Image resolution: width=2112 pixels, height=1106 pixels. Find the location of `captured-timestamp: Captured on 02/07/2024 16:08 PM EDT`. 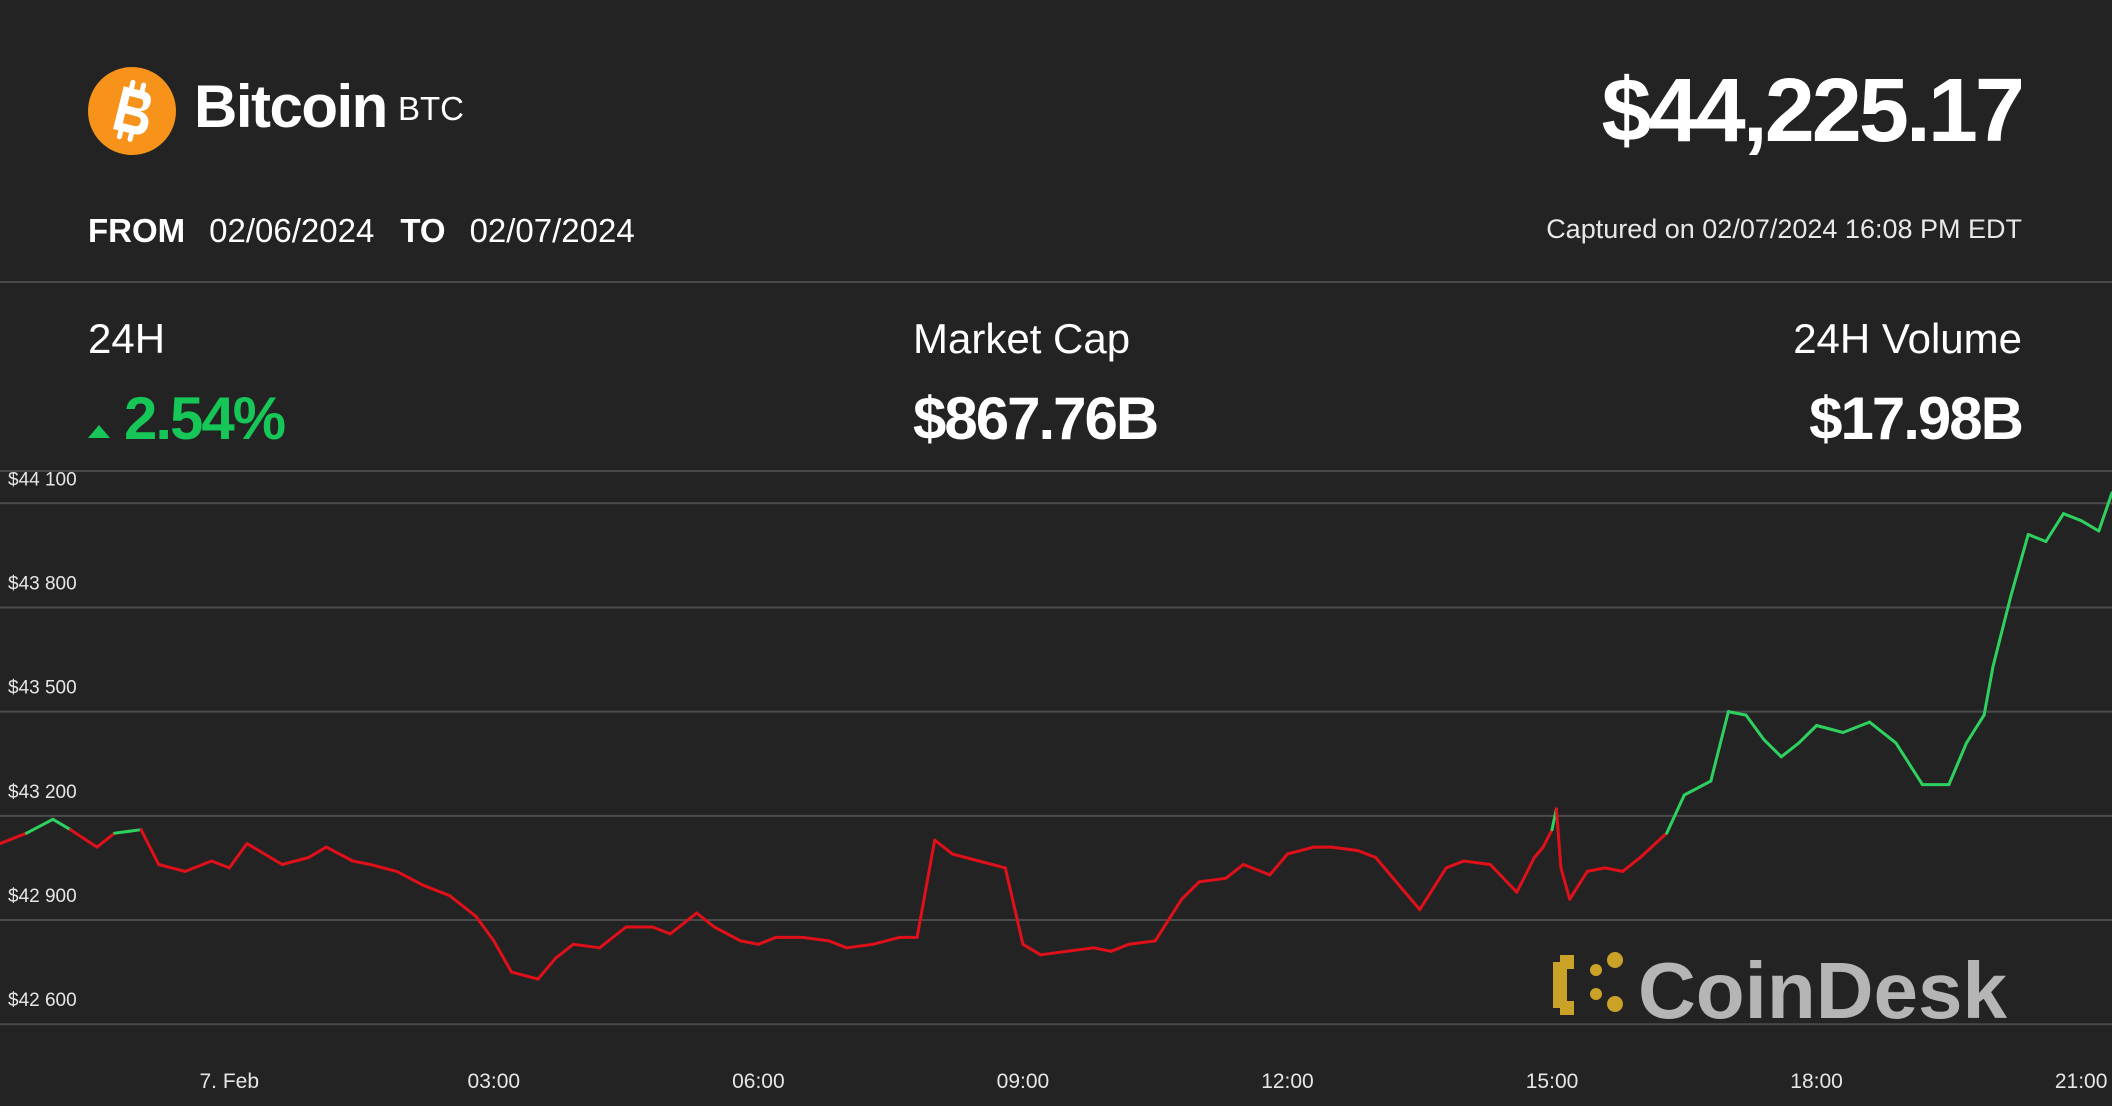

captured-timestamp: Captured on 02/07/2024 16:08 PM EDT is located at coordinates (1784, 229).